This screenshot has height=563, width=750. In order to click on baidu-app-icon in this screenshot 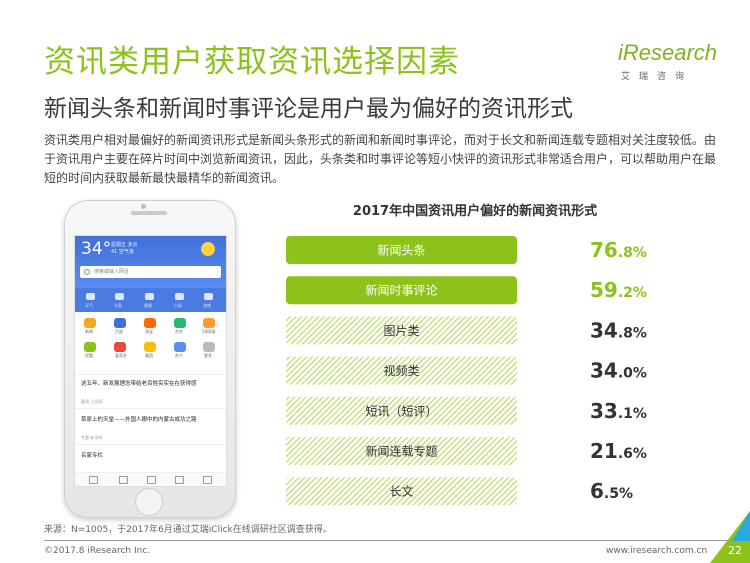, I will do `click(120, 323)`.